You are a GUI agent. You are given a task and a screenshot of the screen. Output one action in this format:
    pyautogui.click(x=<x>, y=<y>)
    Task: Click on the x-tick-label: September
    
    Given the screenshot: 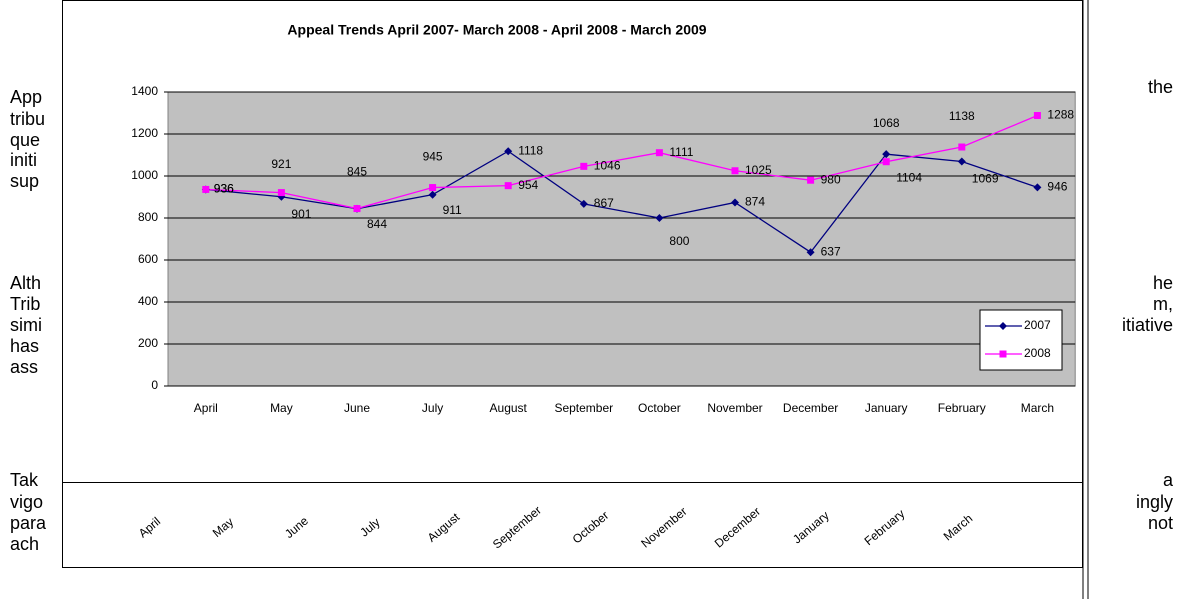 What is the action you would take?
    pyautogui.click(x=583, y=408)
    